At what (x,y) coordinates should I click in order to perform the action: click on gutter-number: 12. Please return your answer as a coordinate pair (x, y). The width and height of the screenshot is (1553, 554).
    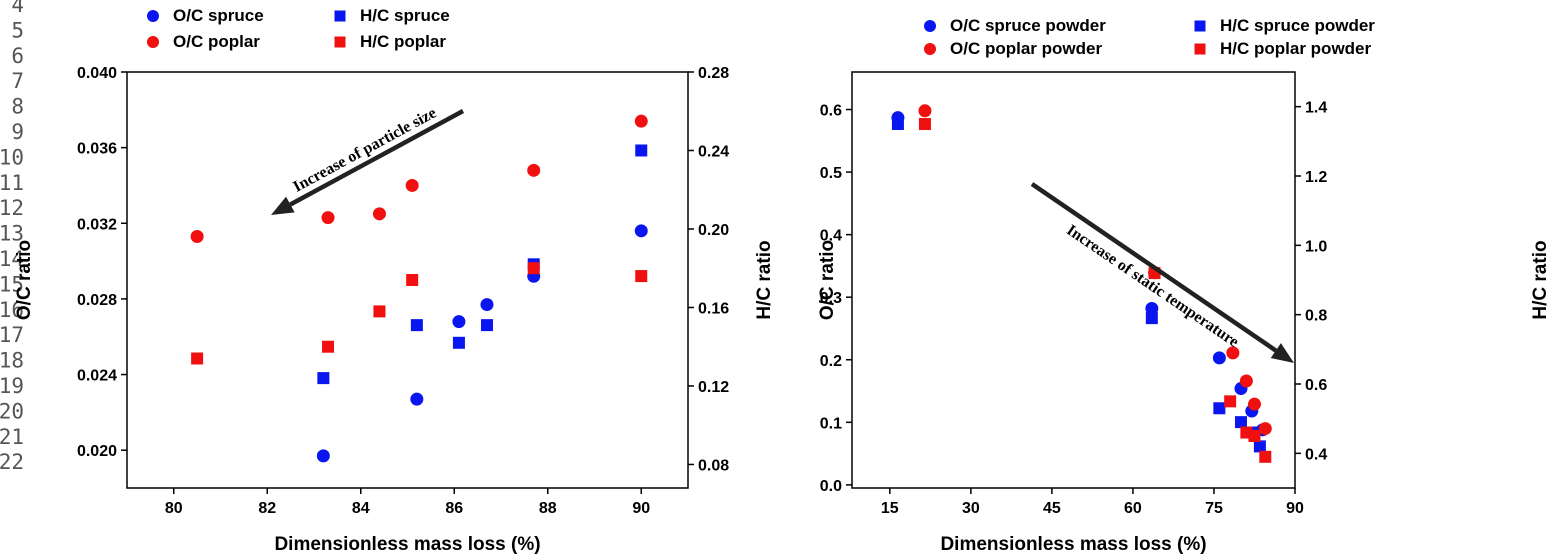
    Looking at the image, I should click on (12, 208).